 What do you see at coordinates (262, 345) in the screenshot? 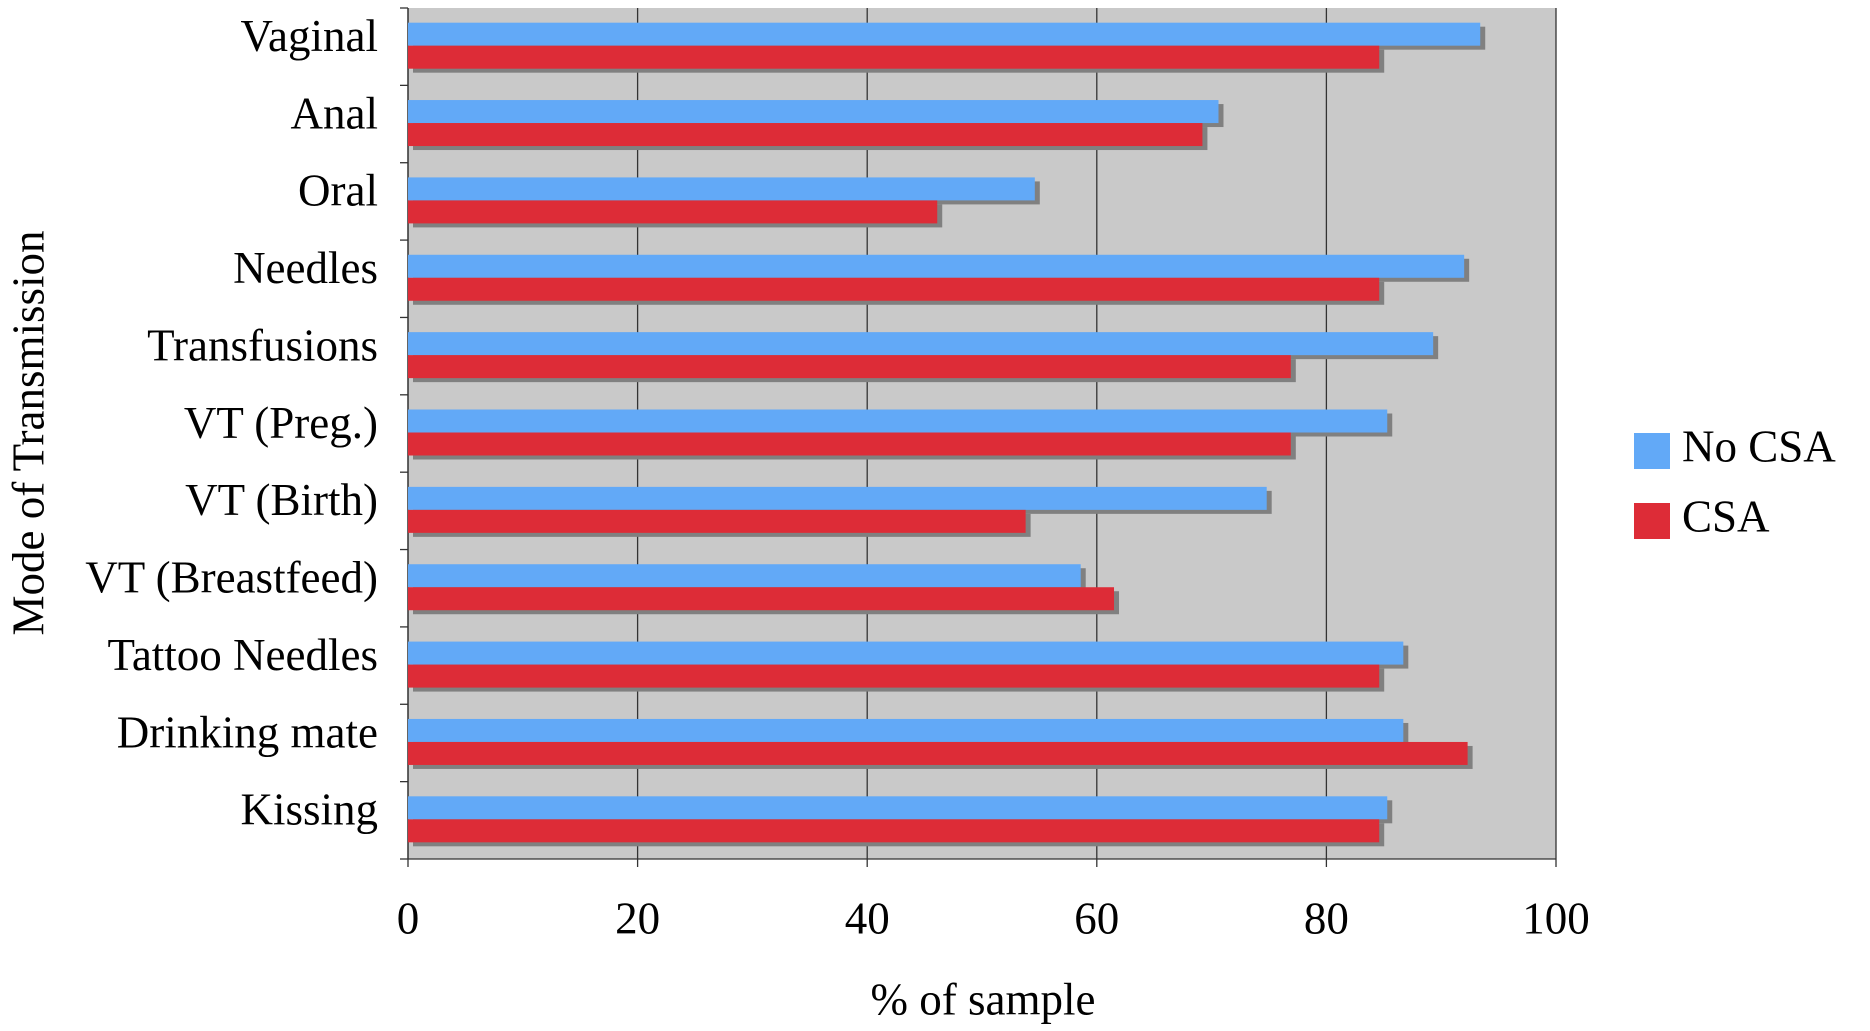
I see `y-tick-label: Transfusions` at bounding box center [262, 345].